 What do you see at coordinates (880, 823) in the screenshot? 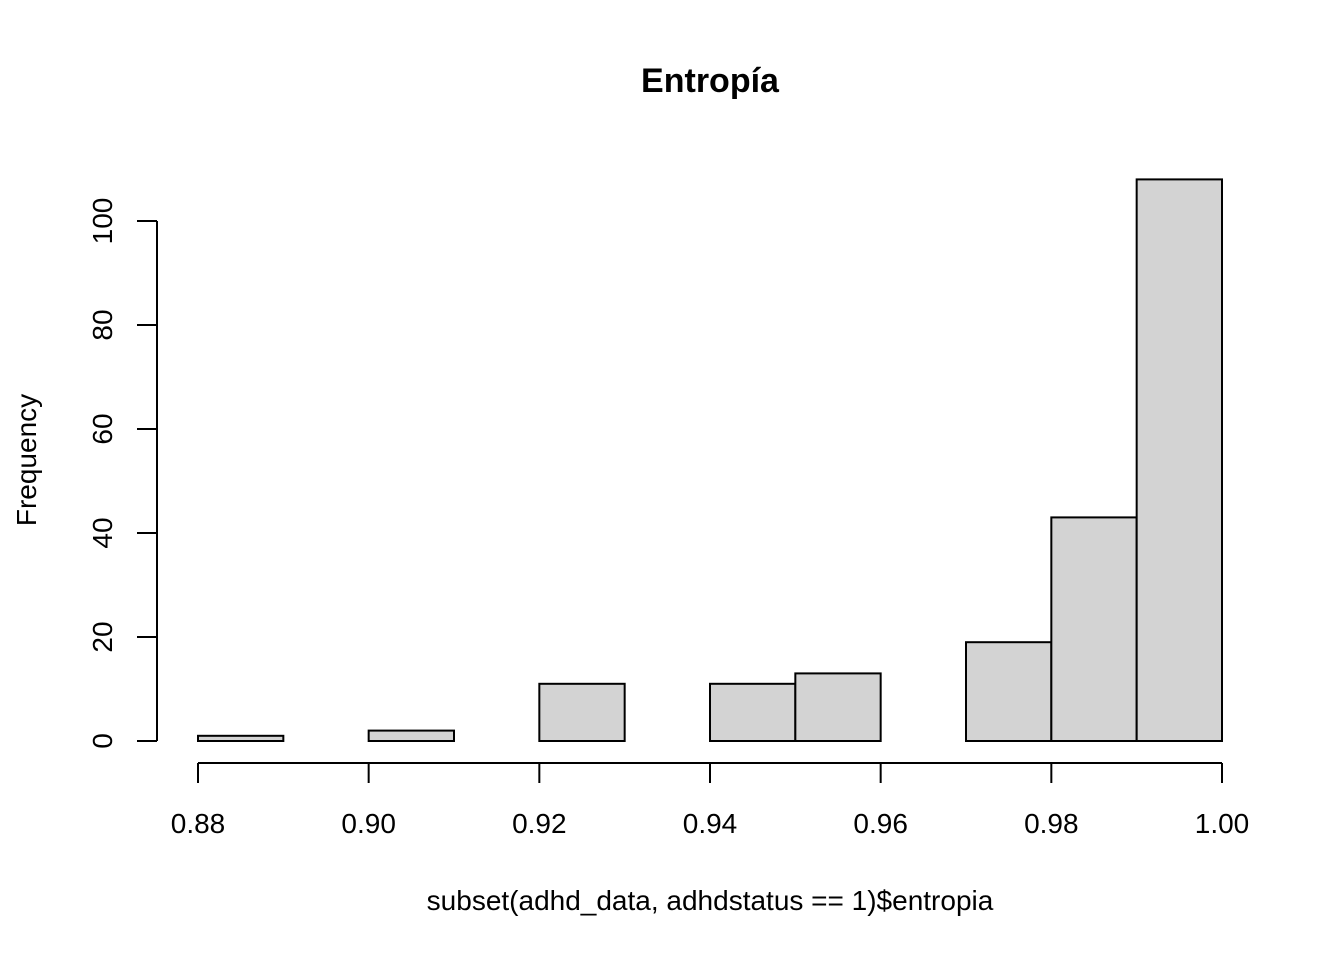
I see `x-tick-label: 0.96` at bounding box center [880, 823].